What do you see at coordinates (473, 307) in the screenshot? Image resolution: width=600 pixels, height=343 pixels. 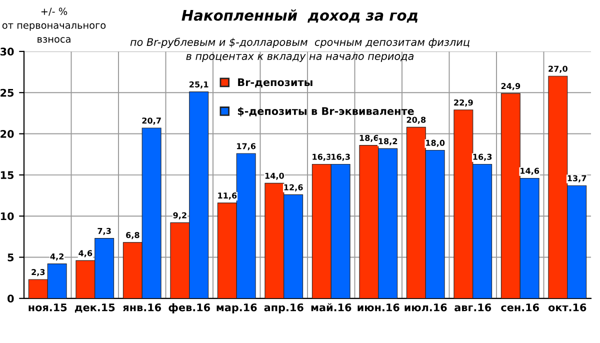 I see `x-tick-label: авг.16` at bounding box center [473, 307].